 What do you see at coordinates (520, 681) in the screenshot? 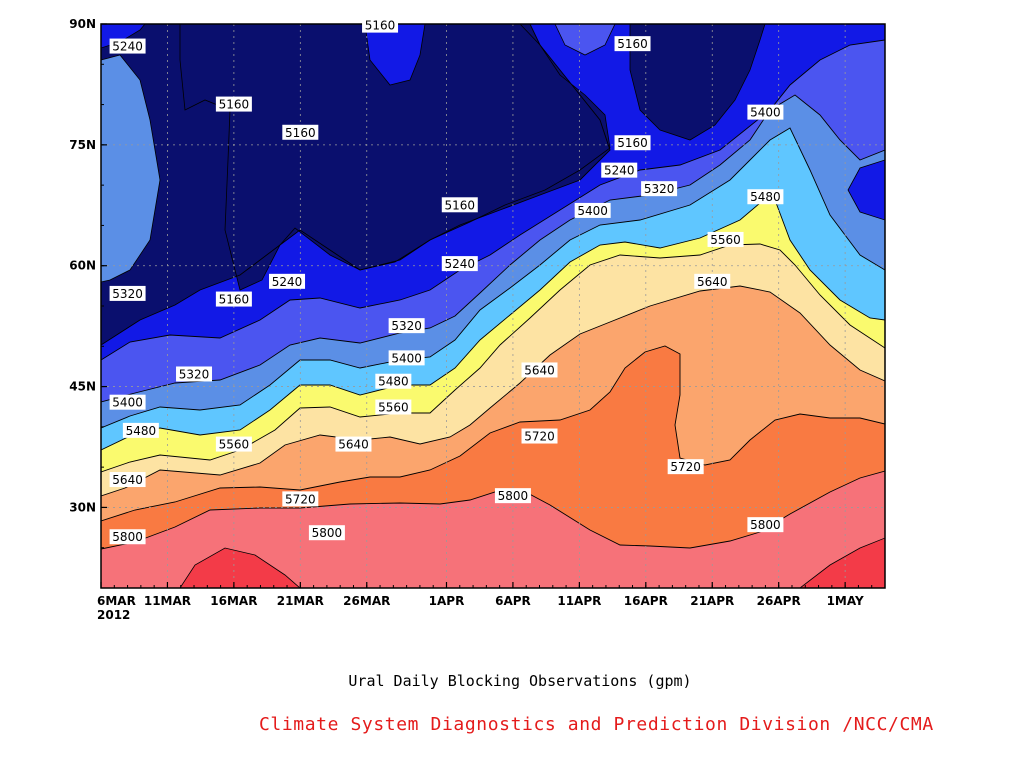
I see `chart-title: Ural Daily Blocking Observations (gpm)` at bounding box center [520, 681].